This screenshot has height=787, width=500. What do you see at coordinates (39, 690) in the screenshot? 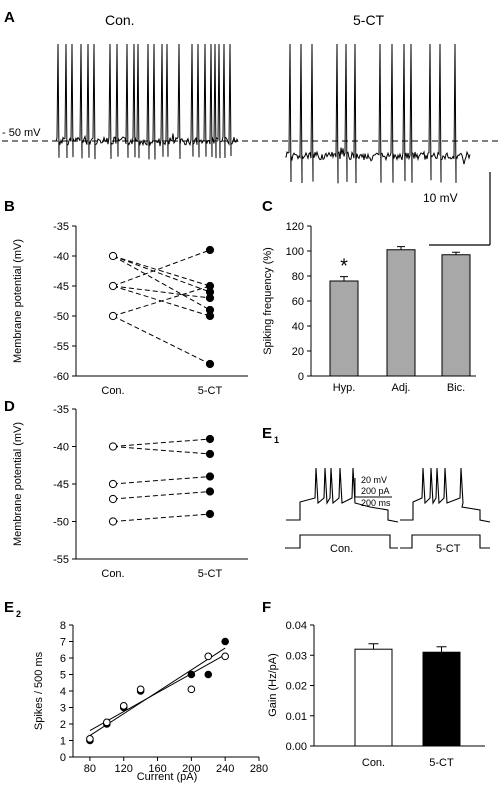
I see `panel-e2-y-label: Spikes / 500 ms` at bounding box center [39, 690].